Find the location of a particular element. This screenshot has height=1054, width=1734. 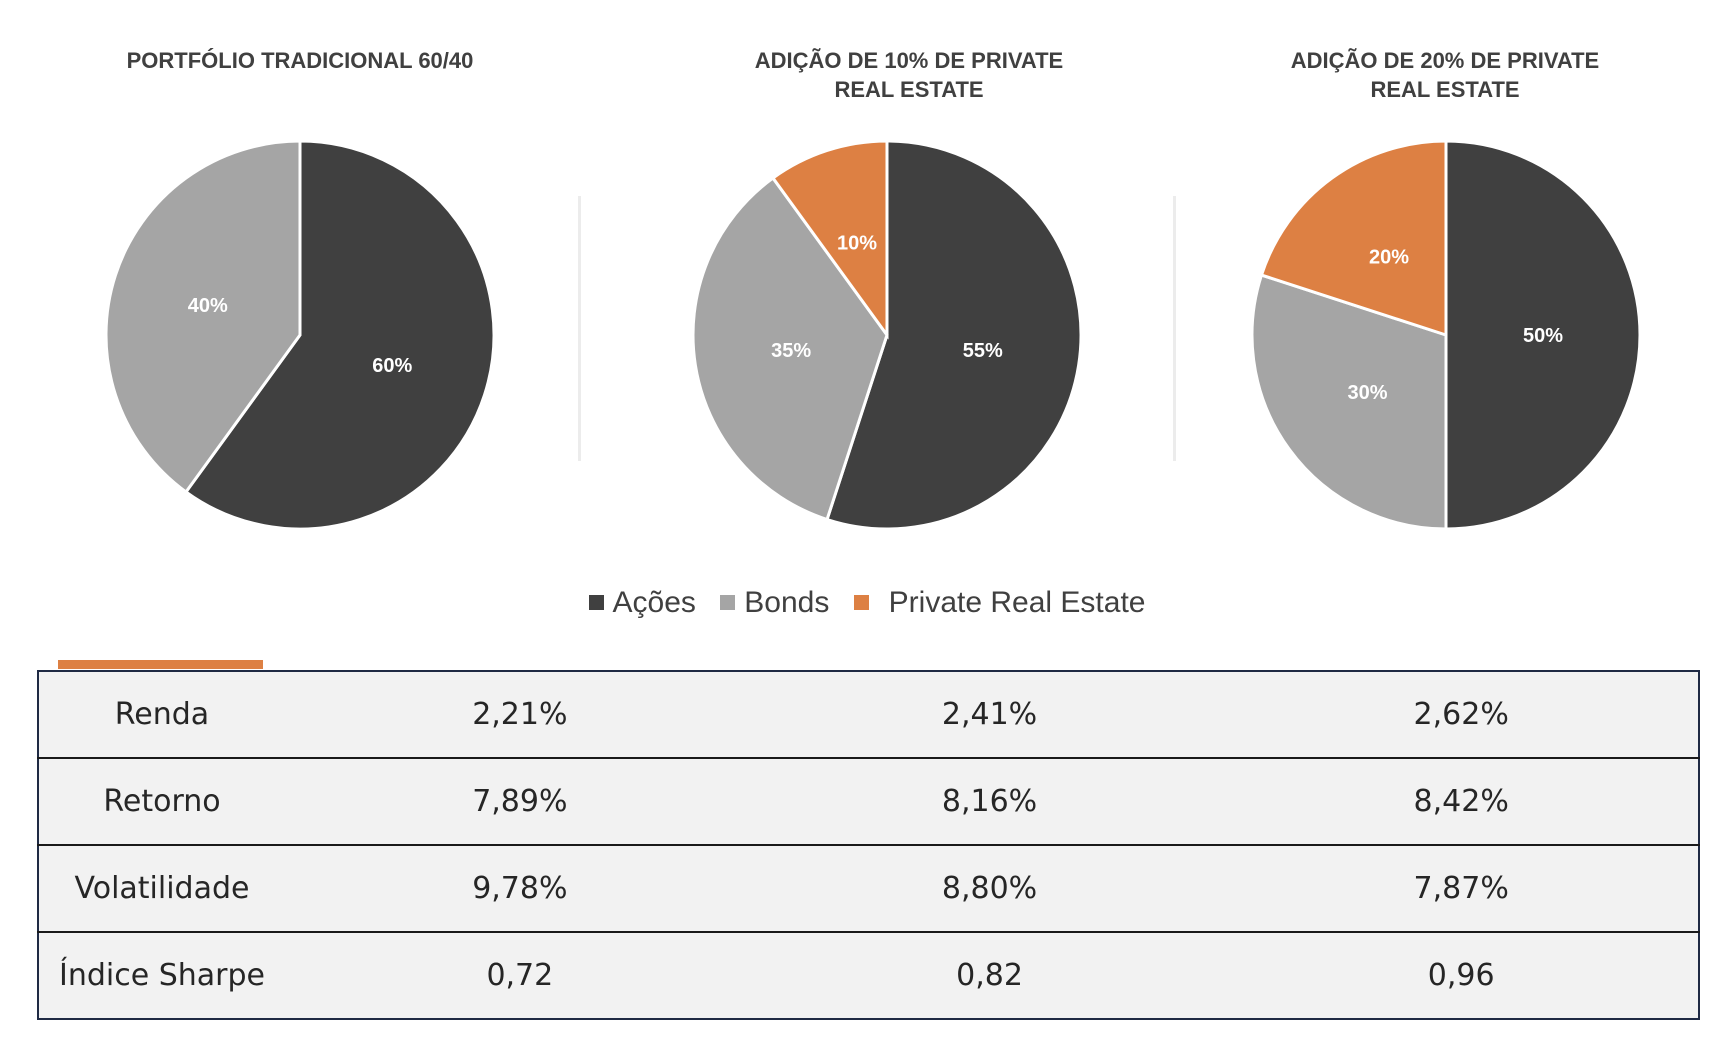

cell: 8,80% is located at coordinates (989, 889).